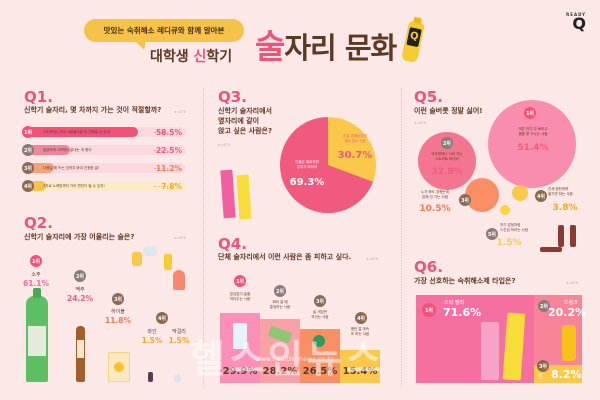 The image size is (600, 400). Describe the element at coordinates (320, 314) in the screenshot. I see `q4-label: 술 게임만 하자는 사람` at that location.